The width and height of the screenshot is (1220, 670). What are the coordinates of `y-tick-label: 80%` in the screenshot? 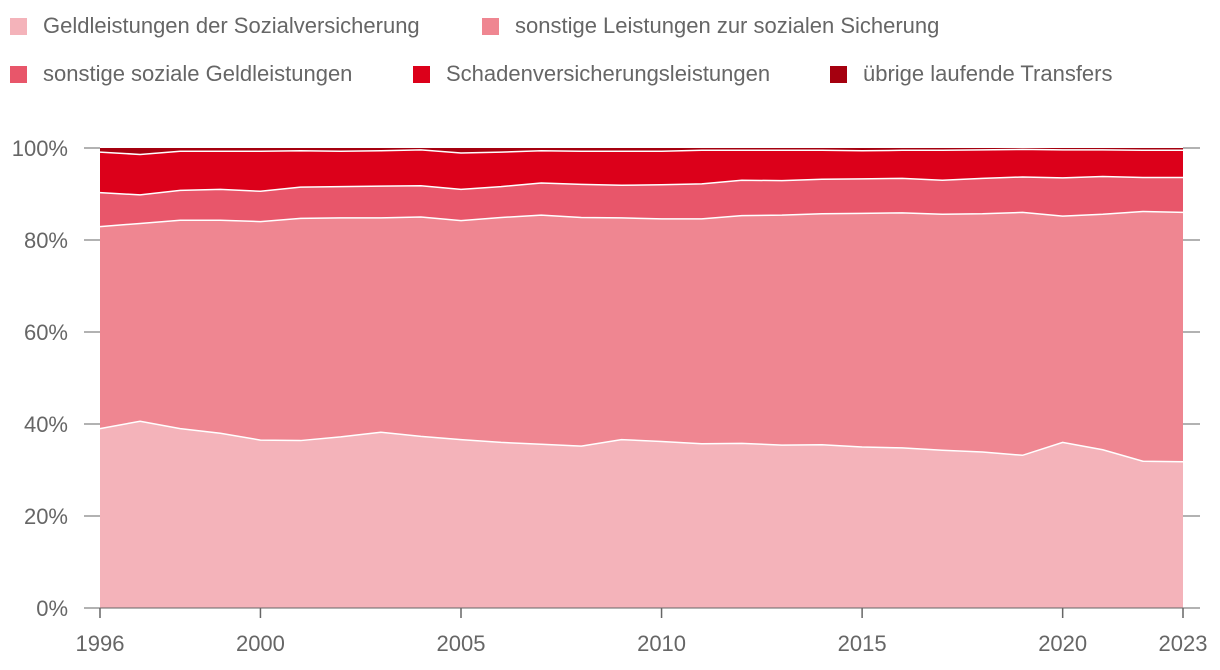 It's located at (46, 240).